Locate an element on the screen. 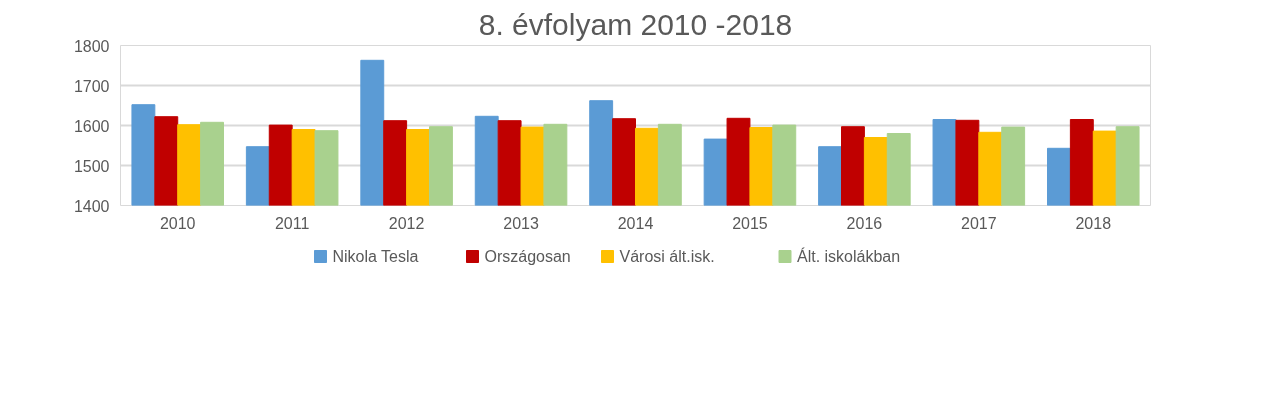  x-tick-label: 2018 is located at coordinates (1093, 223).